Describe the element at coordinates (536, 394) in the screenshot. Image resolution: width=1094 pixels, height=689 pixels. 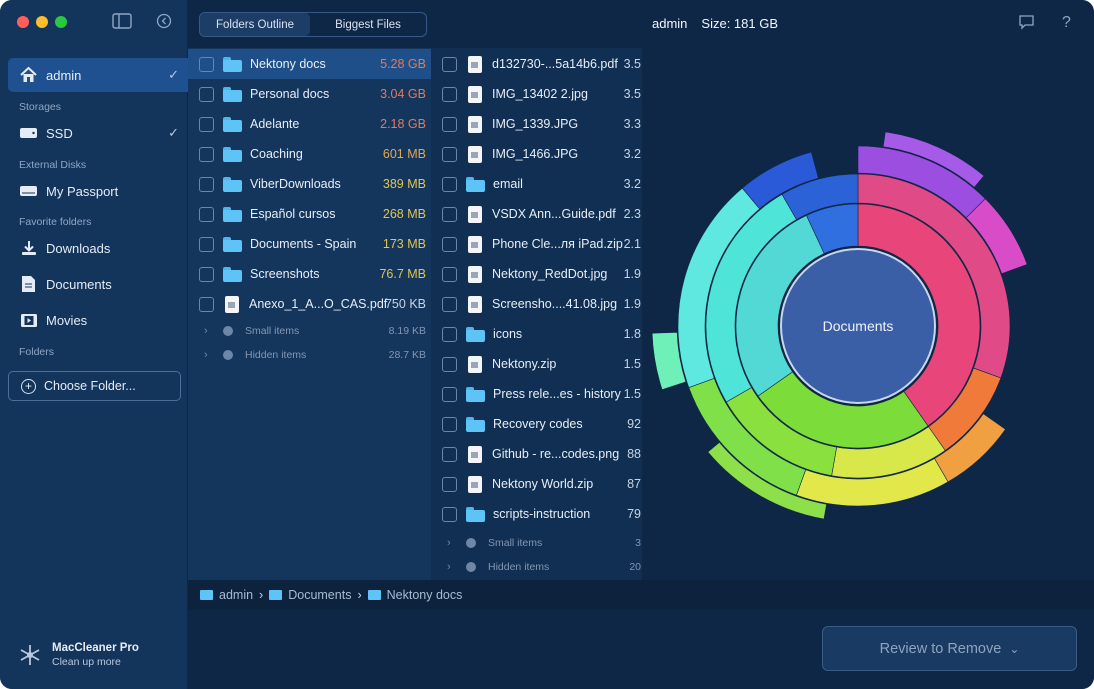
I see `list-item: Press rele...es - history 1.5` at that location.